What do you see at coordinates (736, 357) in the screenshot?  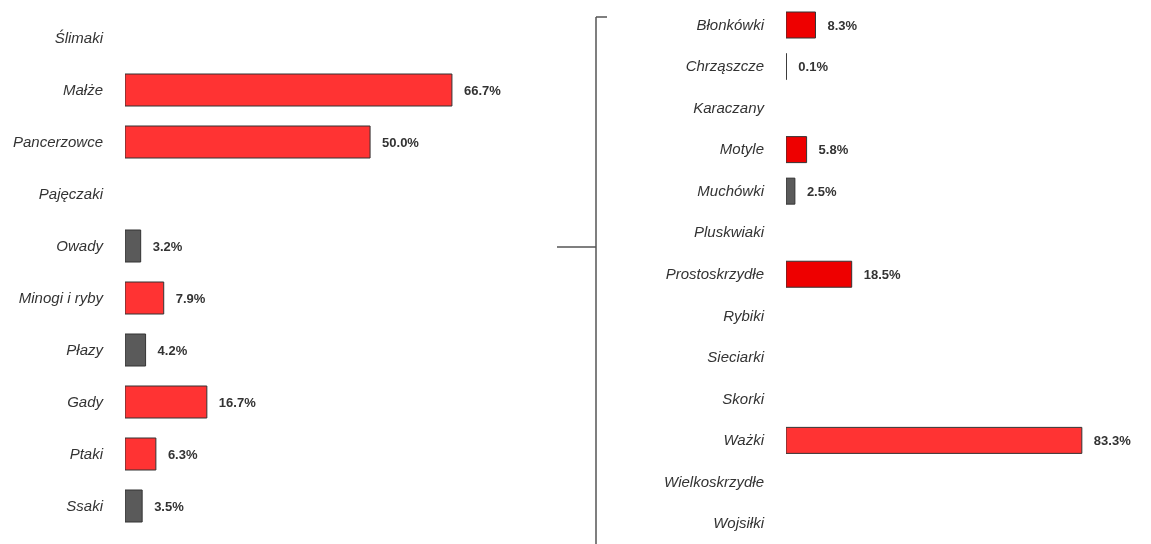 I see `y-tick-label: Sieciarki` at bounding box center [736, 357].